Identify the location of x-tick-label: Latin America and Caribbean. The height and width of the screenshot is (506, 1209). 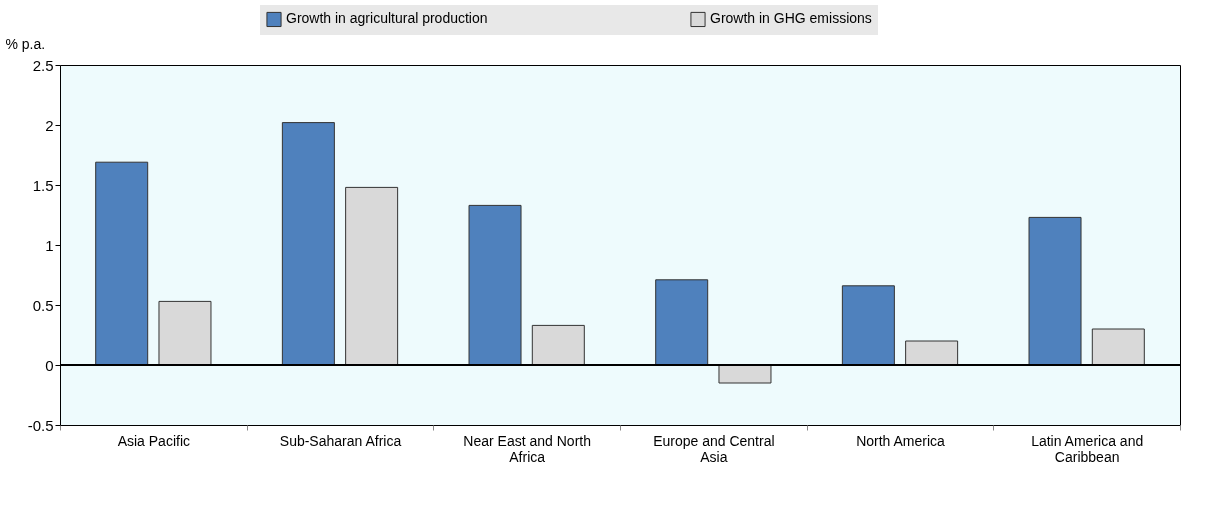
(1087, 448).